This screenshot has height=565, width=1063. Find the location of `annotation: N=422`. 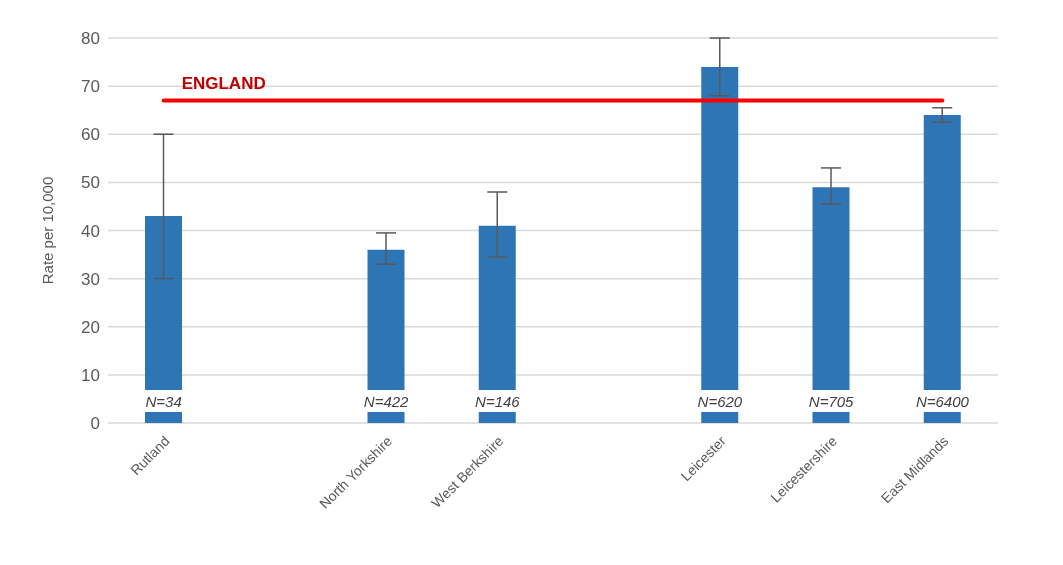

annotation: N=422 is located at coordinates (386, 401).